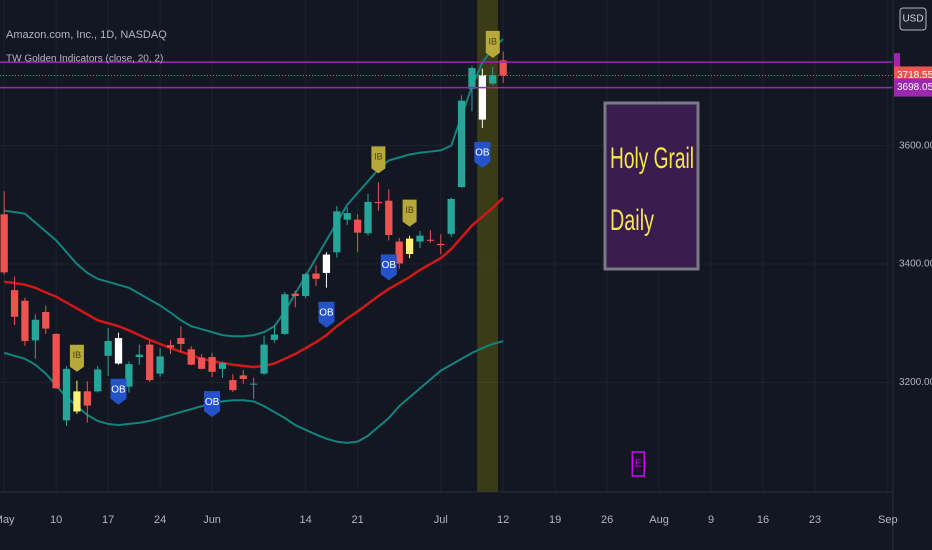 This screenshot has width=932, height=550. What do you see at coordinates (711, 520) in the screenshot?
I see `x-tick-label: 9` at bounding box center [711, 520].